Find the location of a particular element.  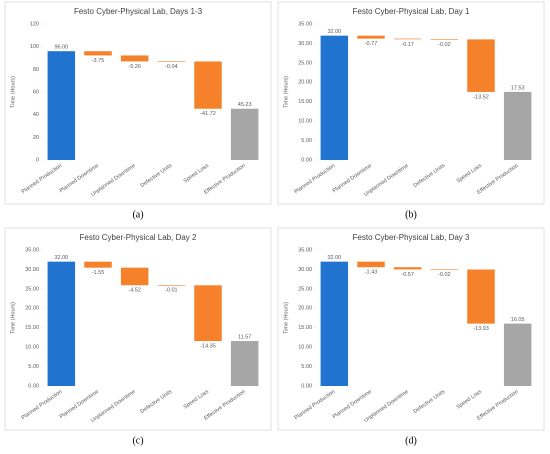

panel-caption: (d) is located at coordinates (411, 440).